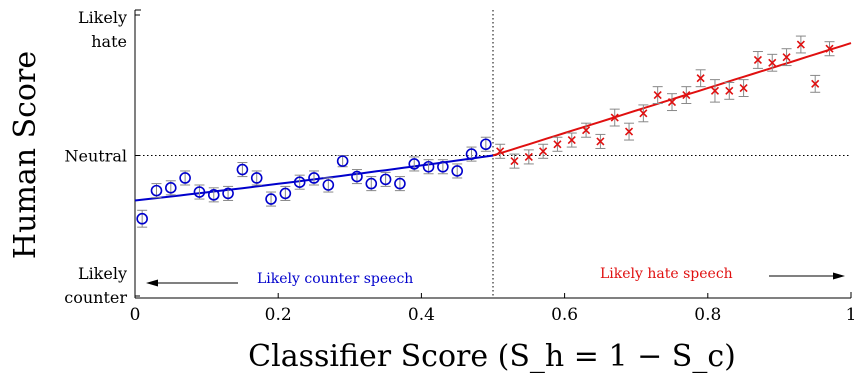  What do you see at coordinates (492, 356) in the screenshot?
I see `x-axis-title: Classifier Score (S_h = 1 − S_c)` at bounding box center [492, 356].